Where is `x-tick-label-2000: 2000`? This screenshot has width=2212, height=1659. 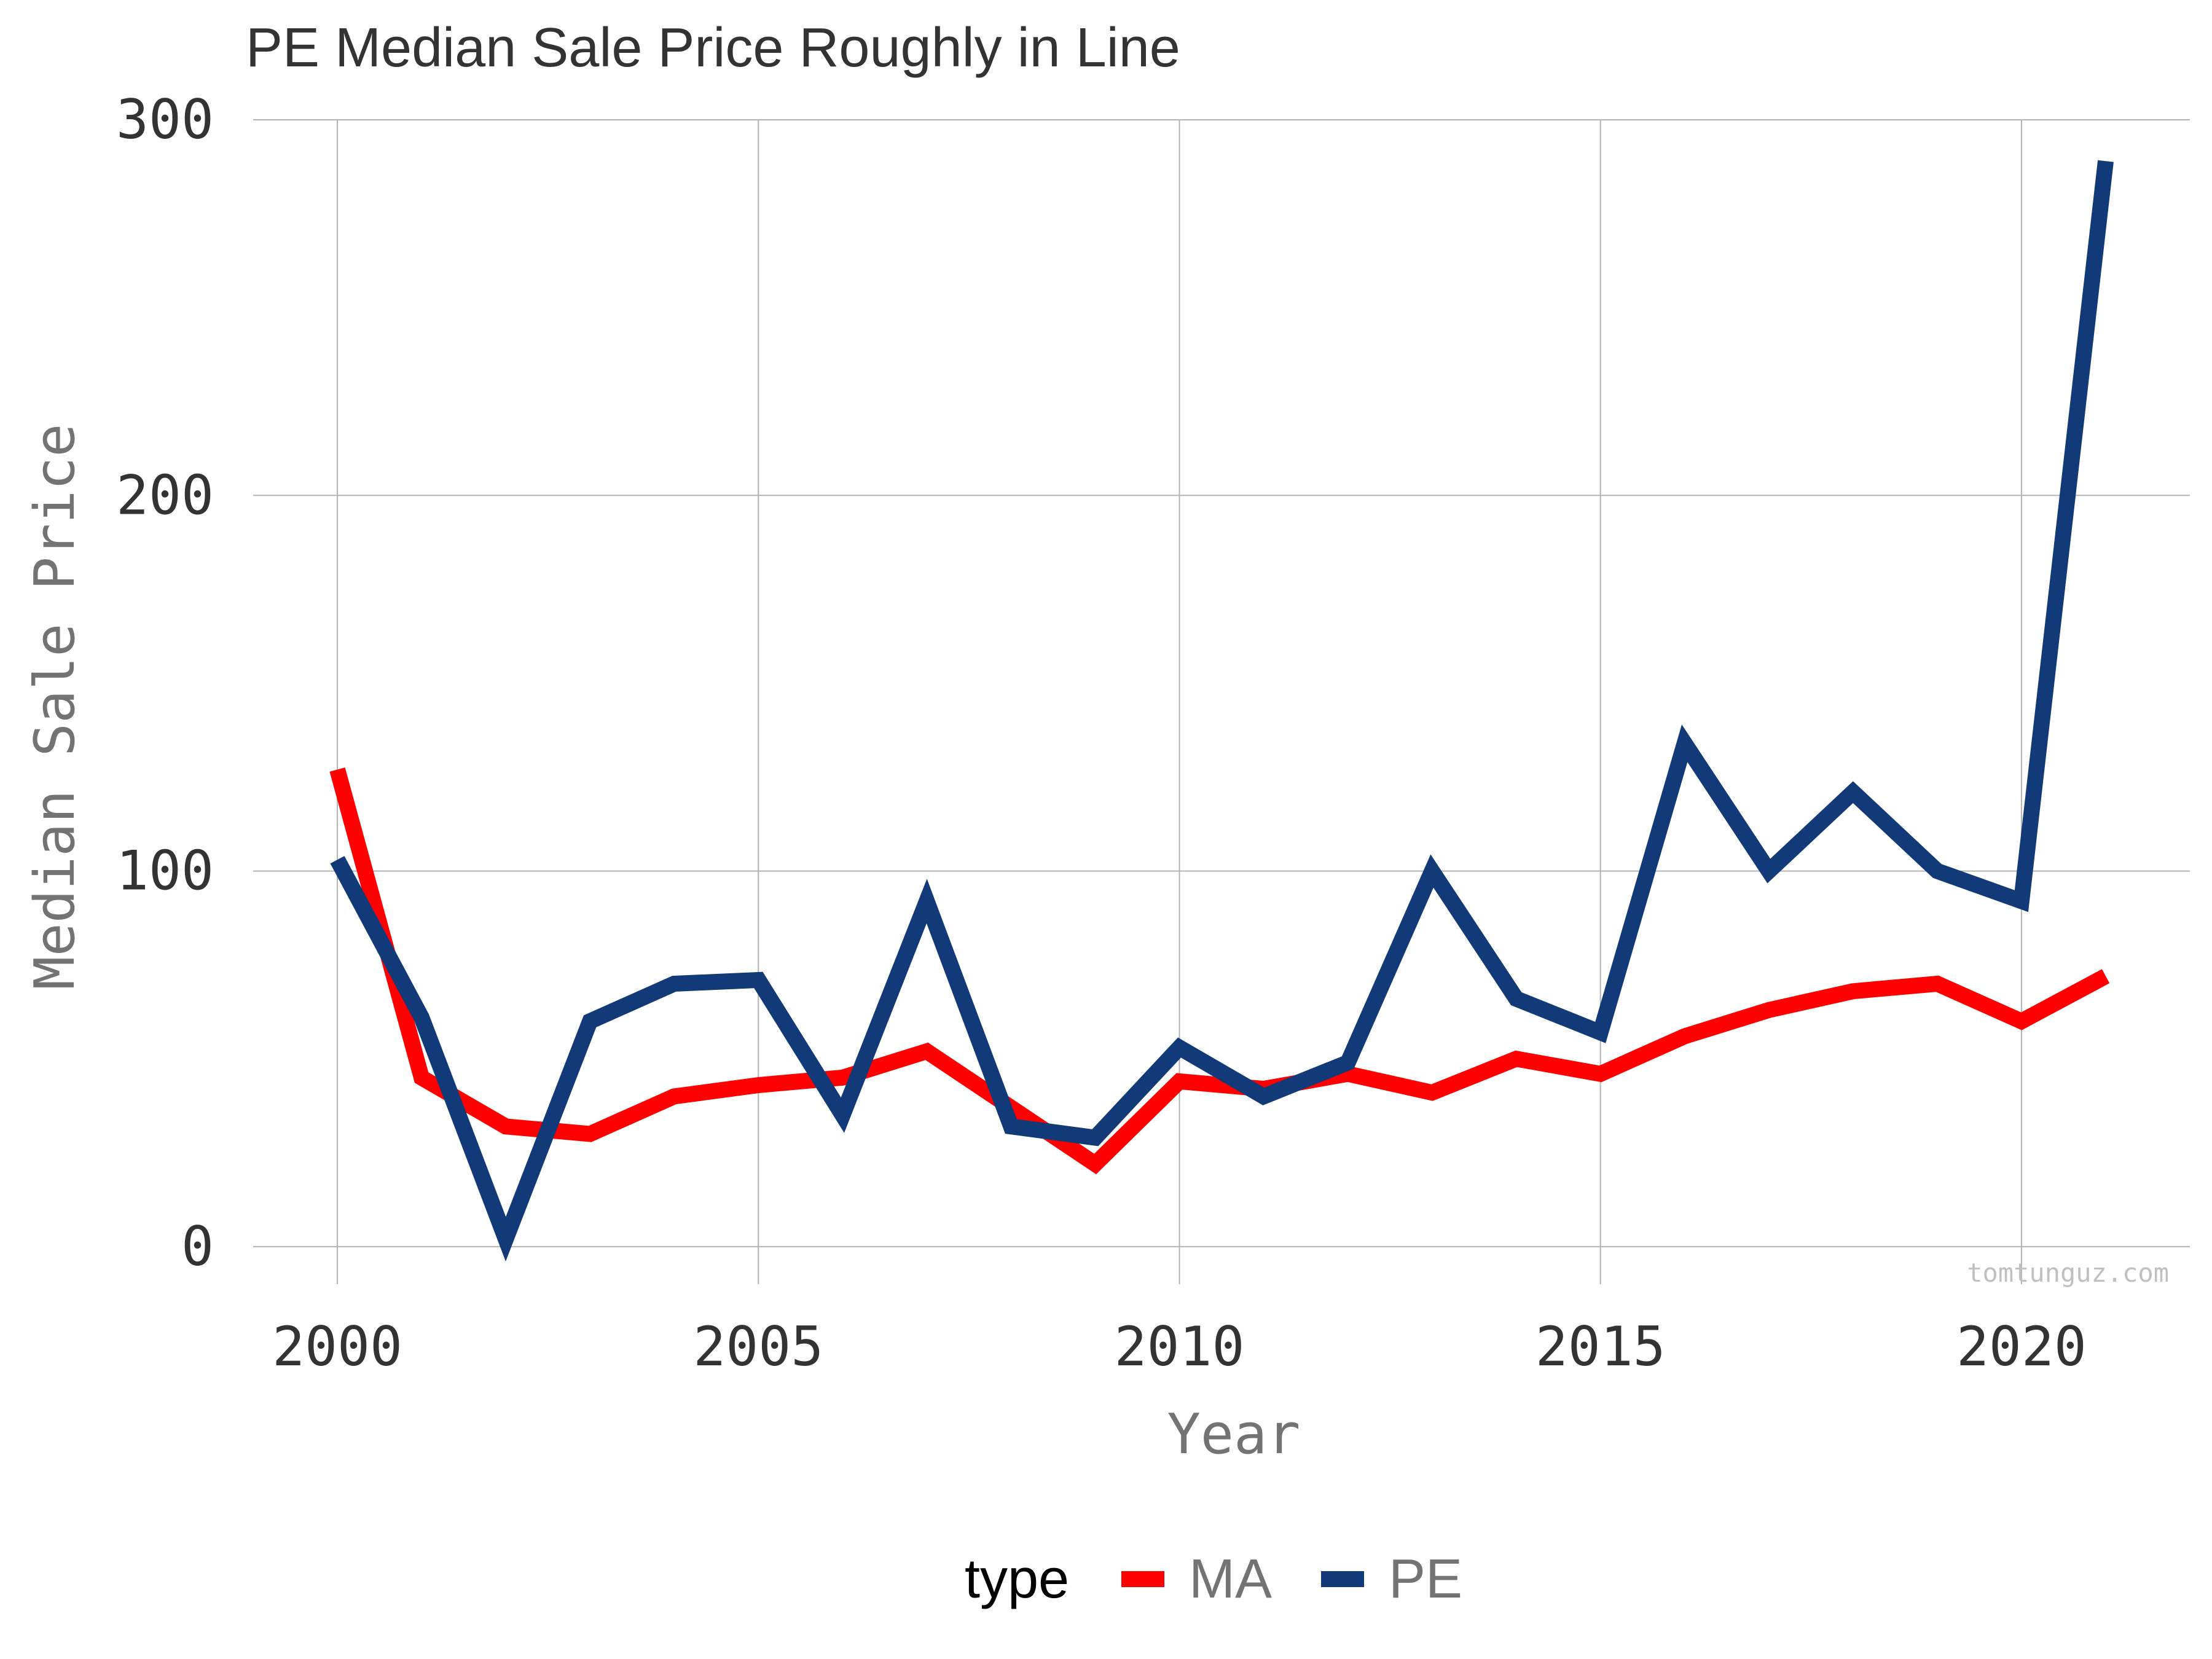 x-tick-label-2000: 2000 is located at coordinates (337, 1346).